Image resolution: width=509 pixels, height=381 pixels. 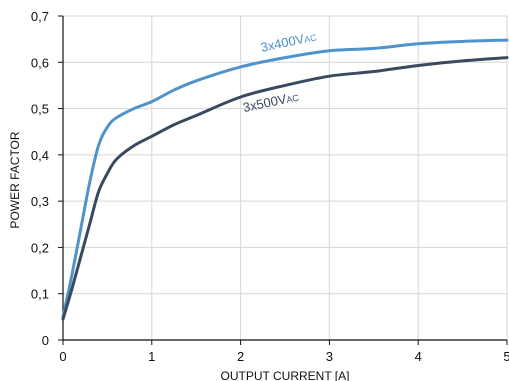 I want to click on series-label-1: 3x400VAC, so click(x=288, y=41).